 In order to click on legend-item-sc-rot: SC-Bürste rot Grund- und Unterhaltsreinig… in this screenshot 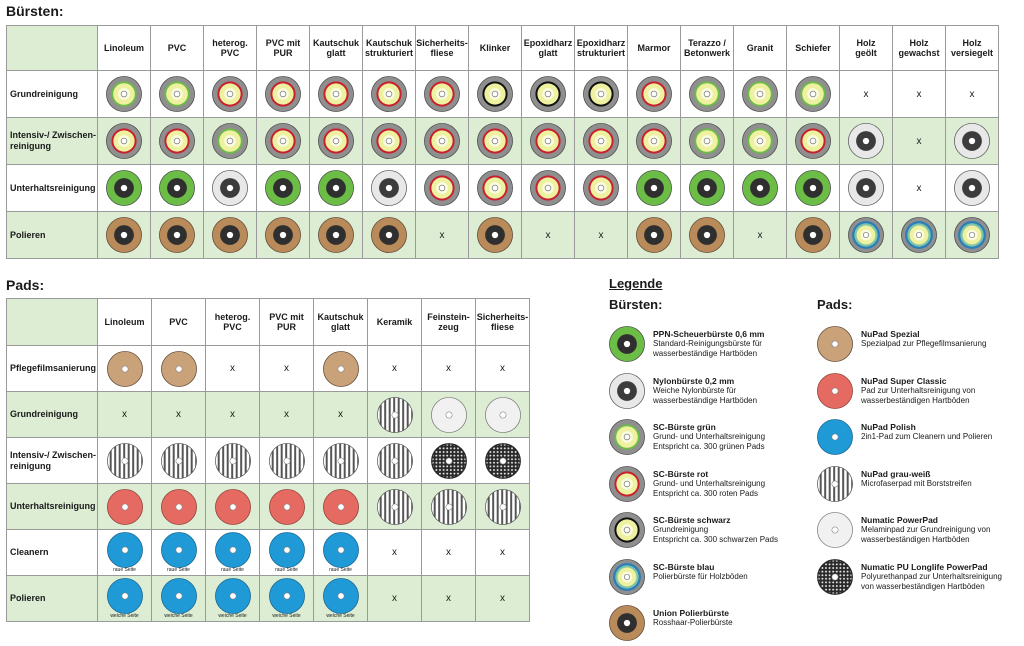, I will do `click(687, 483)`.